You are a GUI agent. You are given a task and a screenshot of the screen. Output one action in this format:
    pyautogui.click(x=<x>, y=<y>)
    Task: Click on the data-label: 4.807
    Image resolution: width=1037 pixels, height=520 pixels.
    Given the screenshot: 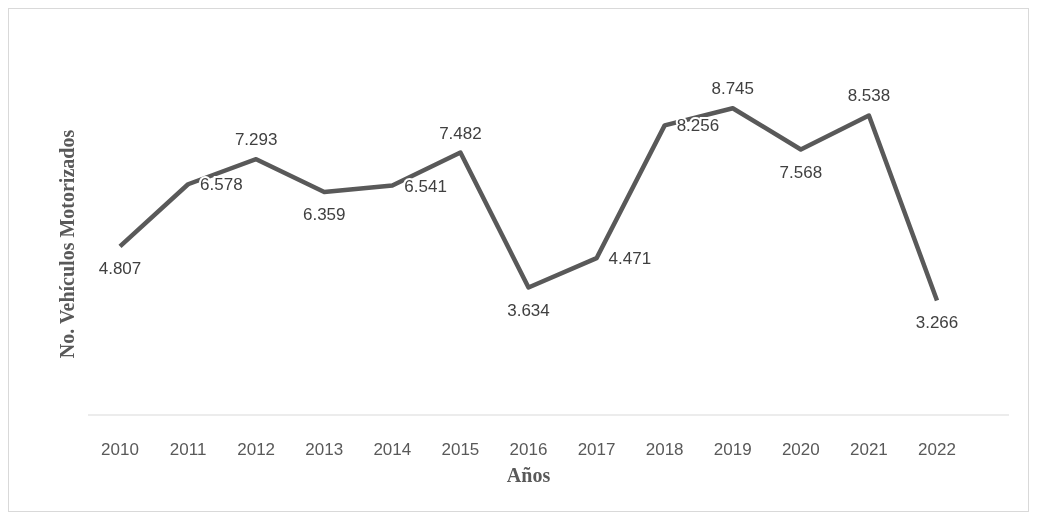 What is the action you would take?
    pyautogui.click(x=120, y=269)
    